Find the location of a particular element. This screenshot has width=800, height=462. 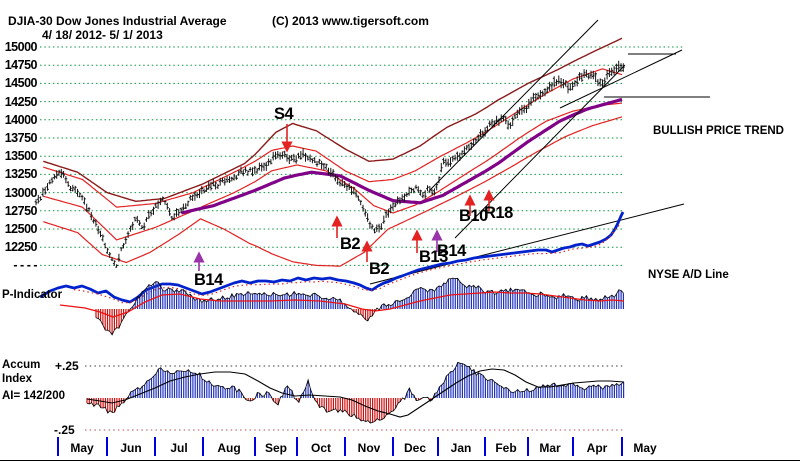

month-axis-ticks is located at coordinates (340, 446).